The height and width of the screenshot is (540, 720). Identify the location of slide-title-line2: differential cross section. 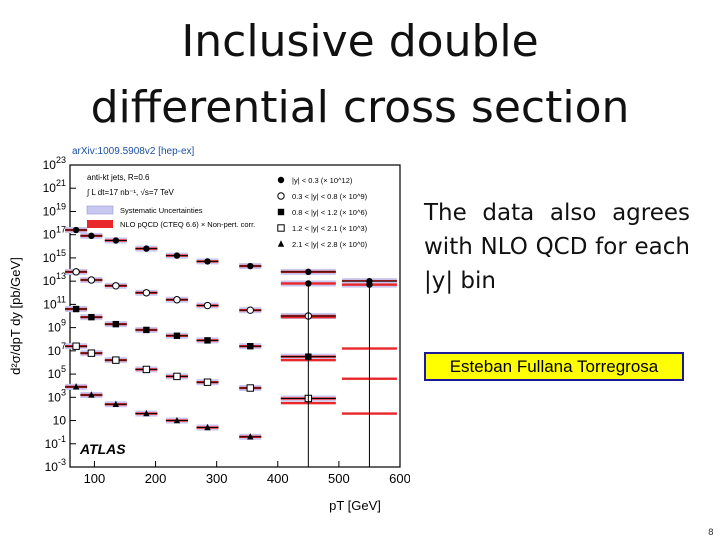
(360, 107).